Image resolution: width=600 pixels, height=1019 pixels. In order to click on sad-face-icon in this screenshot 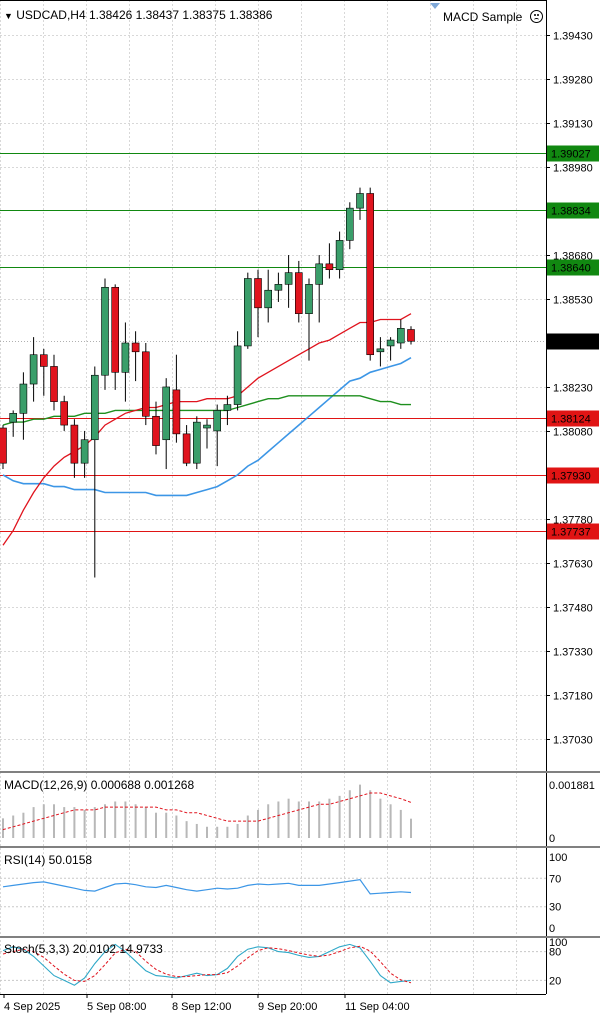, I will do `click(536, 16)`.